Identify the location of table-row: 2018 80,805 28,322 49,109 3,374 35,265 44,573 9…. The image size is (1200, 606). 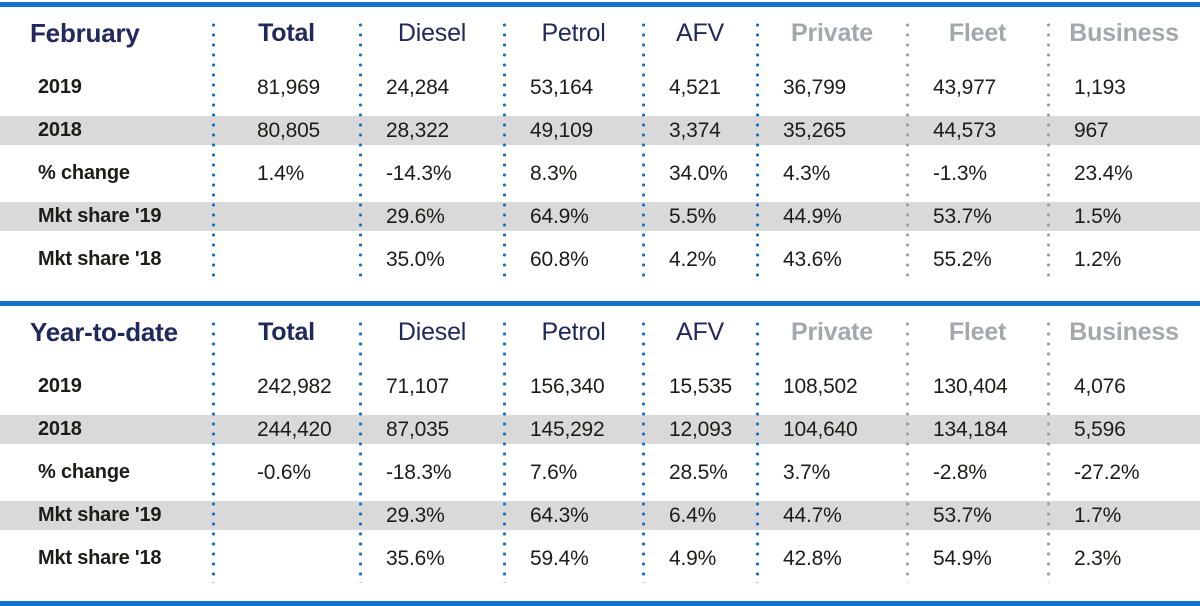
(600, 130).